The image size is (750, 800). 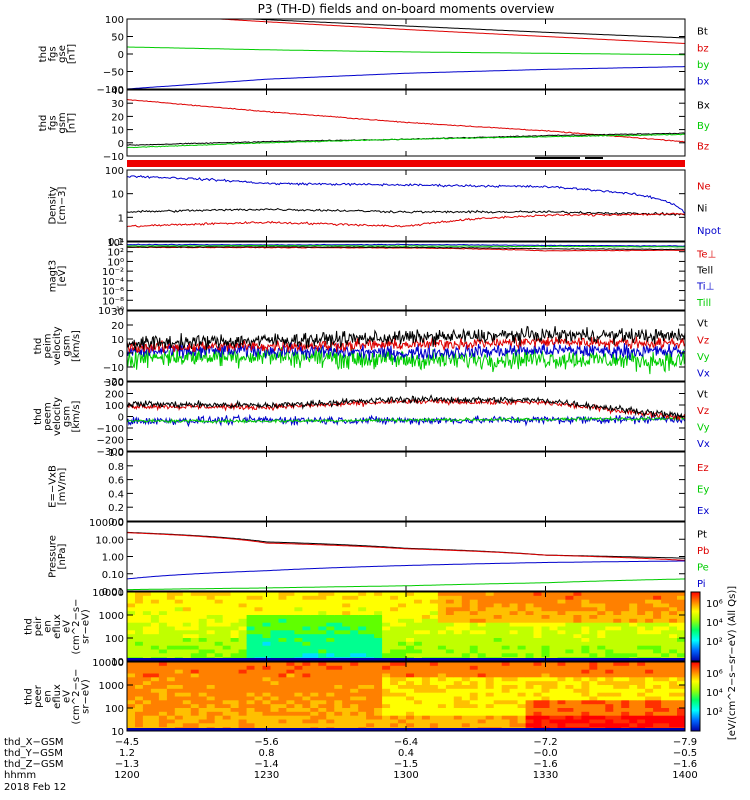 What do you see at coordinates (117, 326) in the screenshot?
I see `y-tick-label: 20` at bounding box center [117, 326].